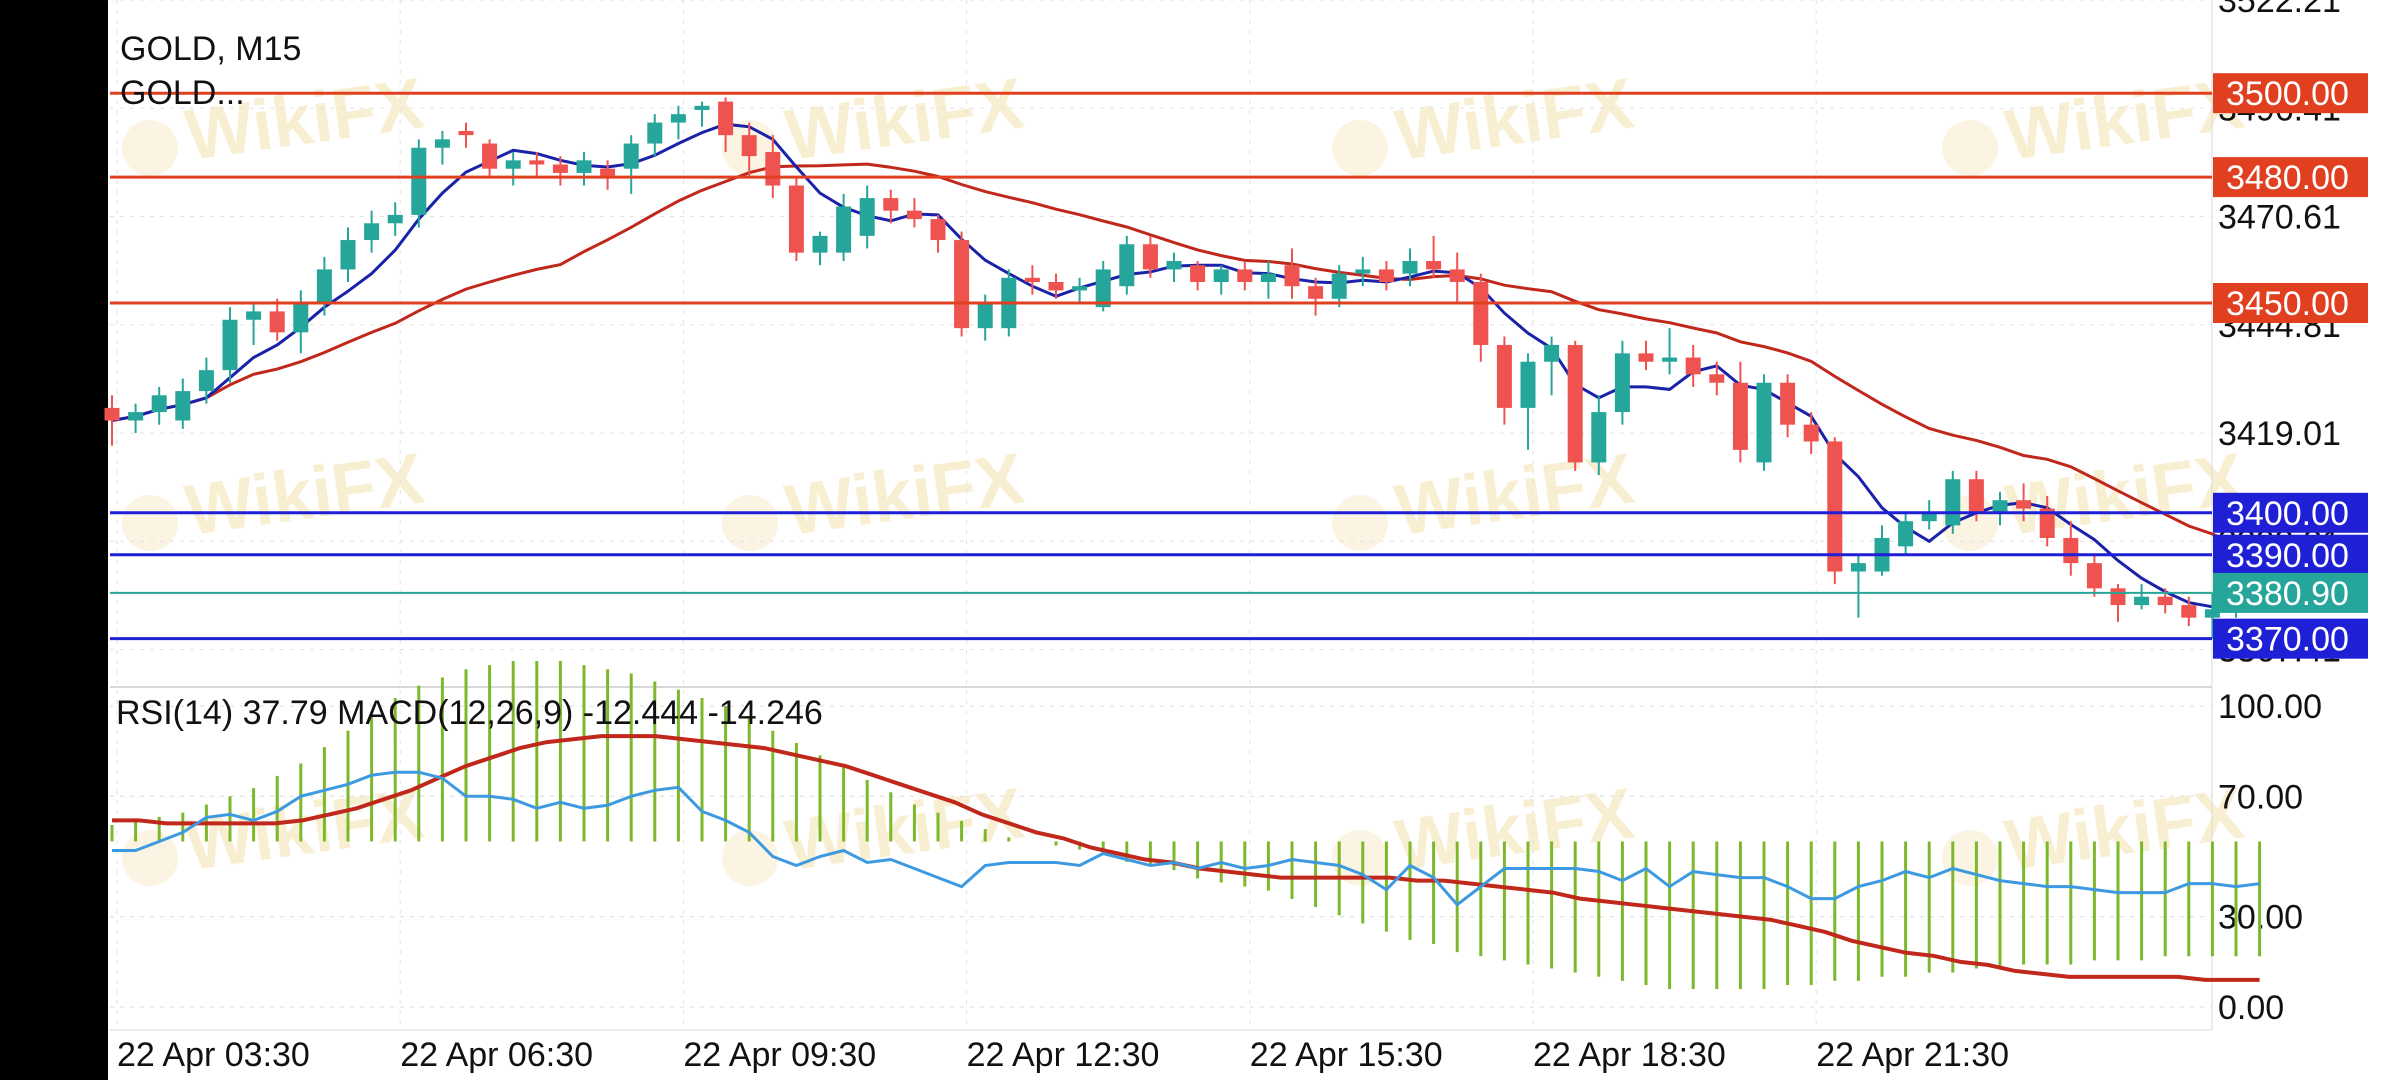  I want to click on level-tag-3500.00, so click(2290, 93).